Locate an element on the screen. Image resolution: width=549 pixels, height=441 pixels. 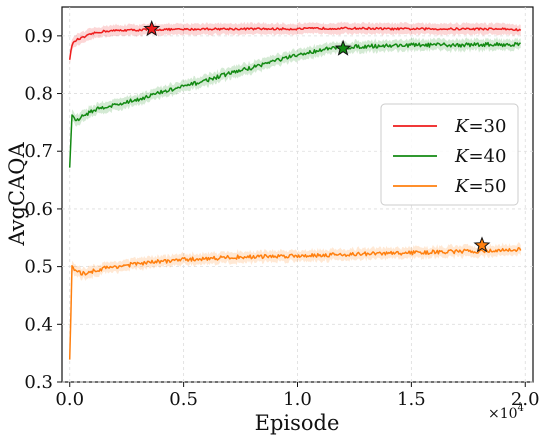
x-tick-label: 1.0 is located at coordinates (297, 399).